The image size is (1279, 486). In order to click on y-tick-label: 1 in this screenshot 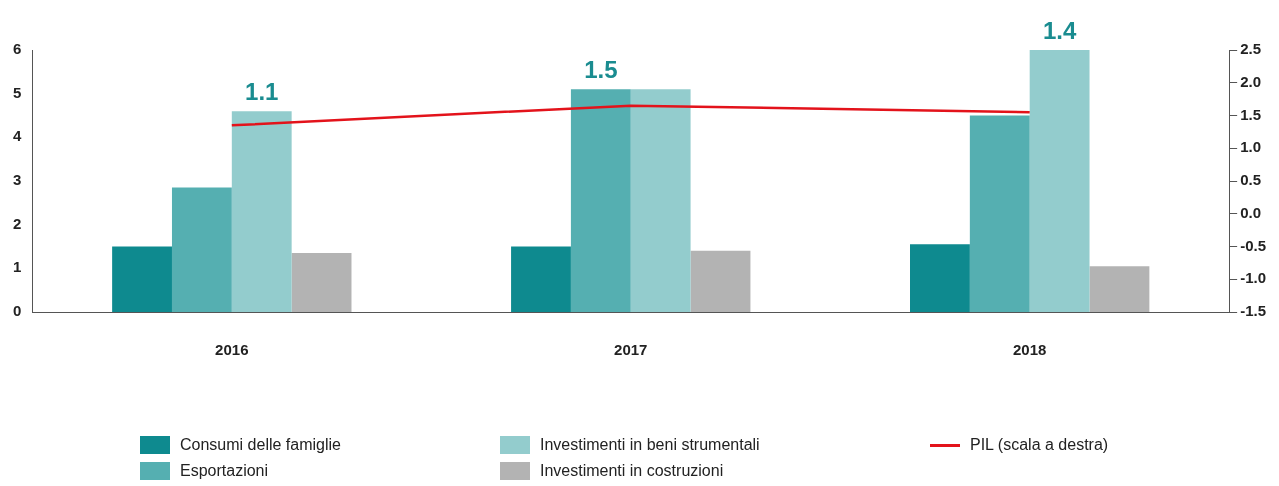, I will do `click(17, 267)`.